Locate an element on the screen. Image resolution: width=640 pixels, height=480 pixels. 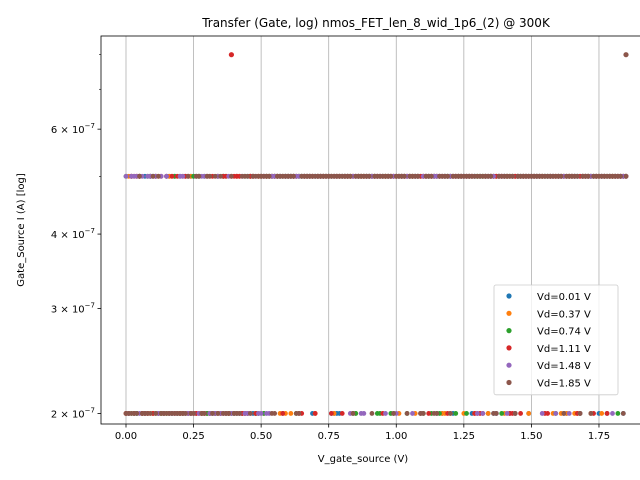
y-axis-label: Gate_Source I (A) [log] is located at coordinates (21, 230).